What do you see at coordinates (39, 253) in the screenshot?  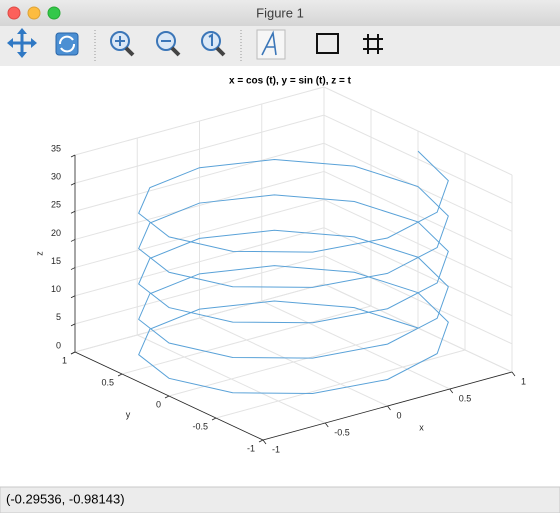 I see `z-axis-label: z` at bounding box center [39, 253].